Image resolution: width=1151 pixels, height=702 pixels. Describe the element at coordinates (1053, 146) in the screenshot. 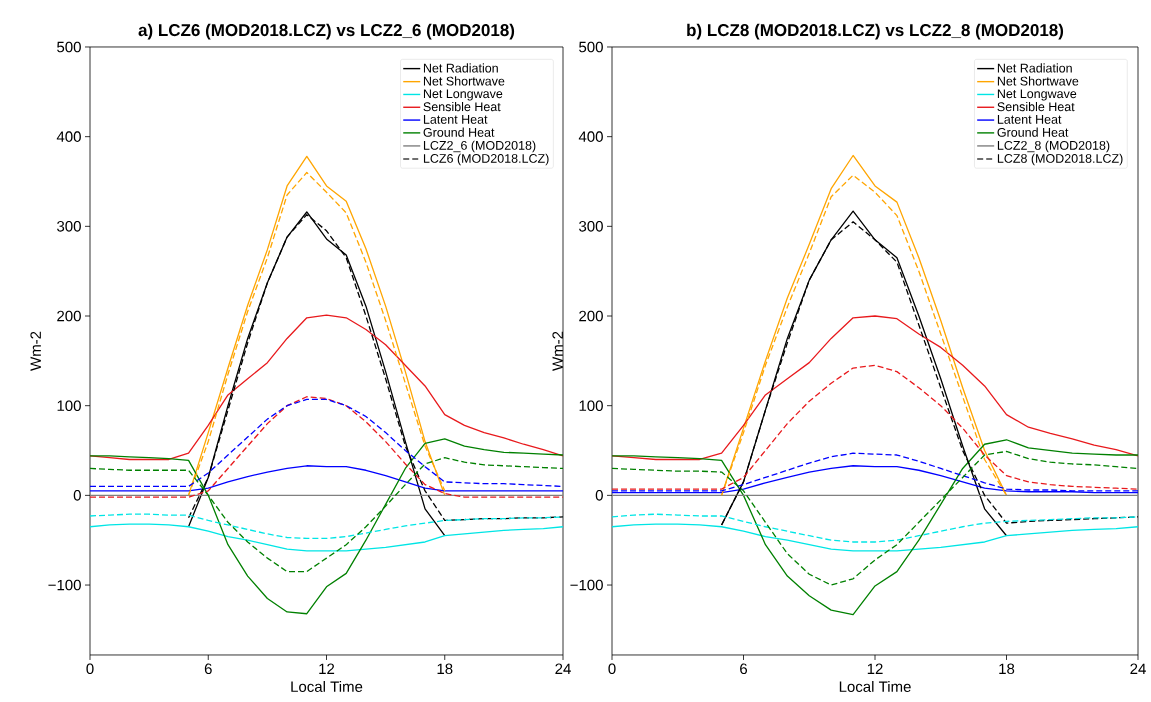

I see `legend-label: LCZ2_8 (MOD2018)` at that location.